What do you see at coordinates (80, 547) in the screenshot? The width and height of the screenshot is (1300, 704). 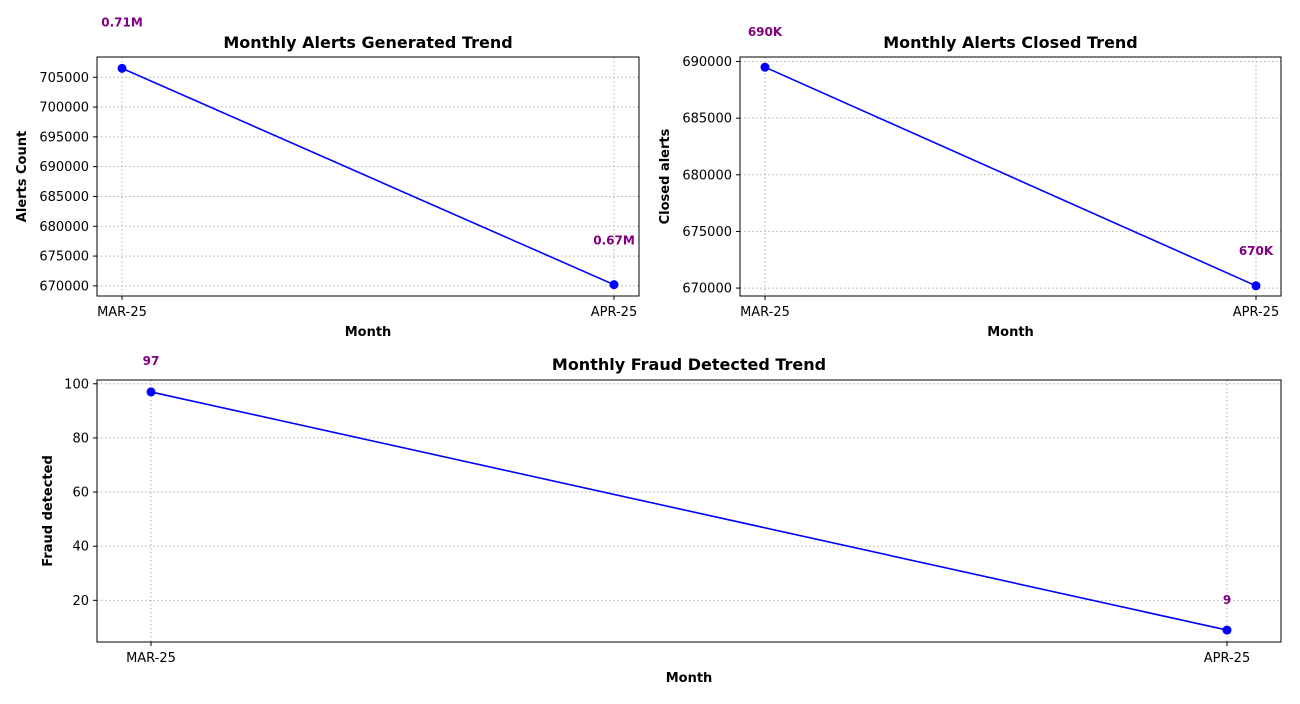 I see `y-tick-label: 40` at bounding box center [80, 547].